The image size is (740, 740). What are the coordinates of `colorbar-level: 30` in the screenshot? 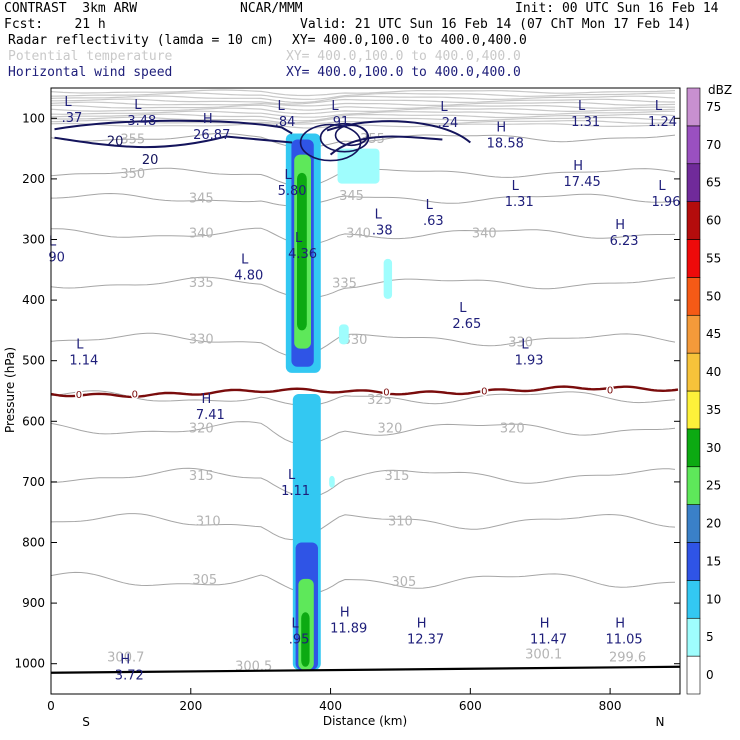 It's located at (713, 448).